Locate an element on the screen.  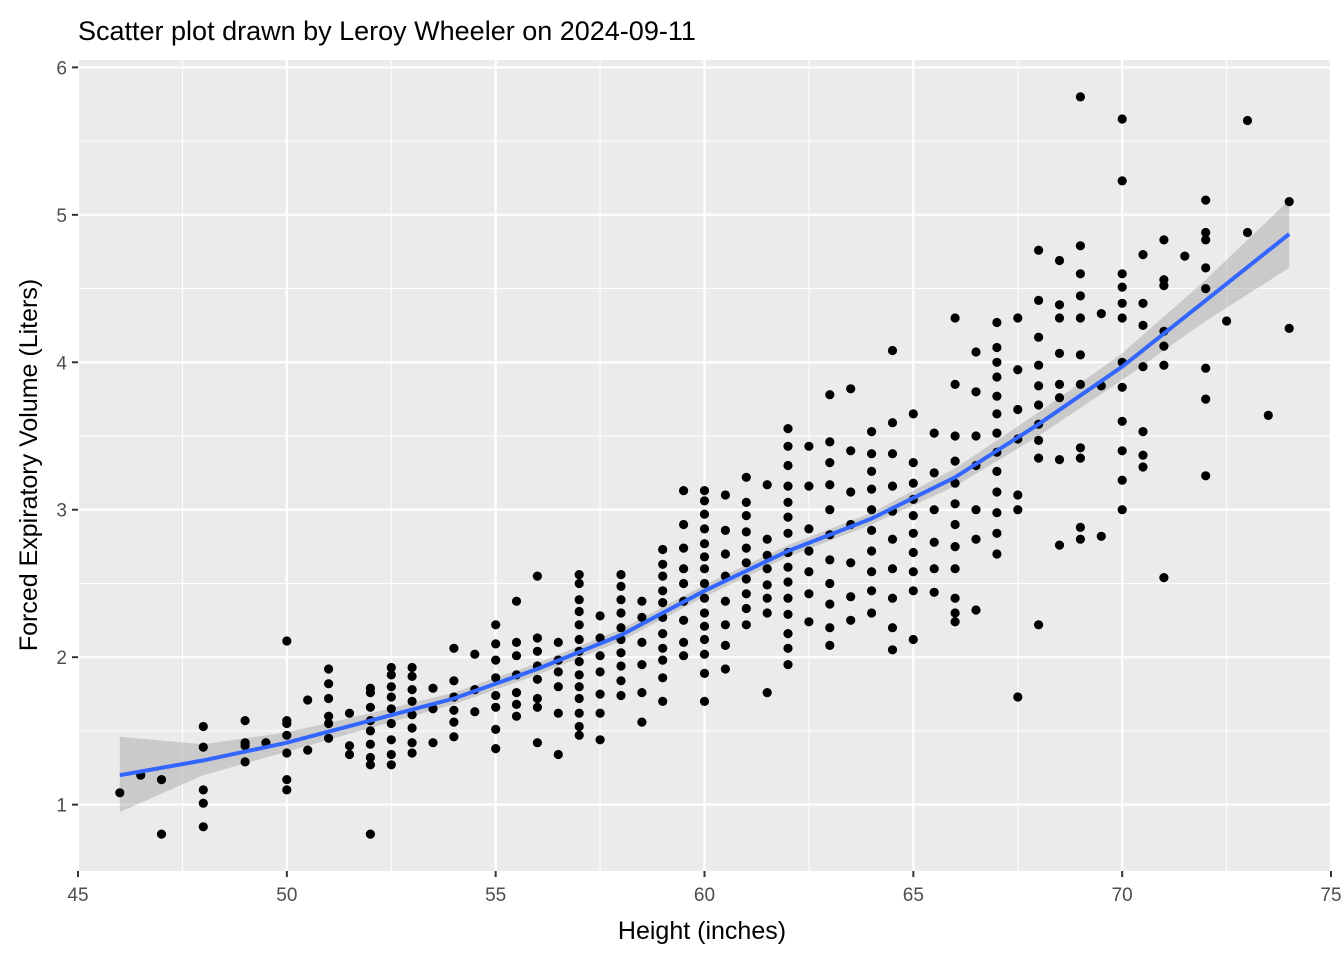
y-axis: 1 2 3 4 5 6 is located at coordinates (67, 437).